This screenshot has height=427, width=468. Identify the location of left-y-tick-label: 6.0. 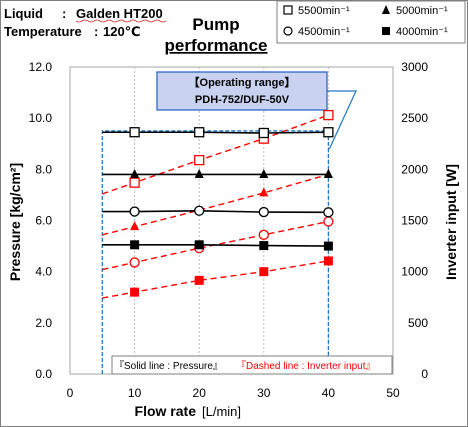
(43, 221).